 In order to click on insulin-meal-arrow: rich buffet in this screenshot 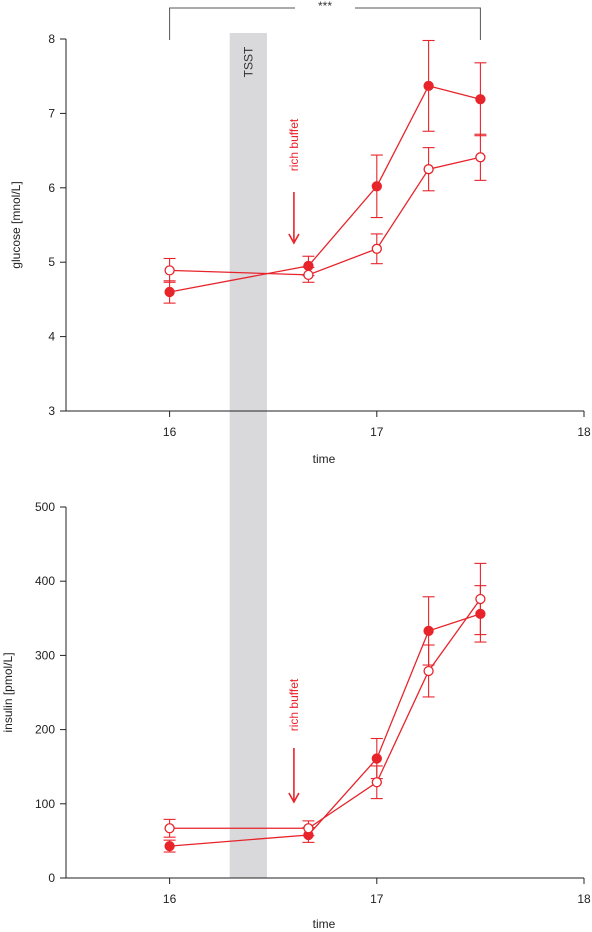, I will do `click(294, 741)`.